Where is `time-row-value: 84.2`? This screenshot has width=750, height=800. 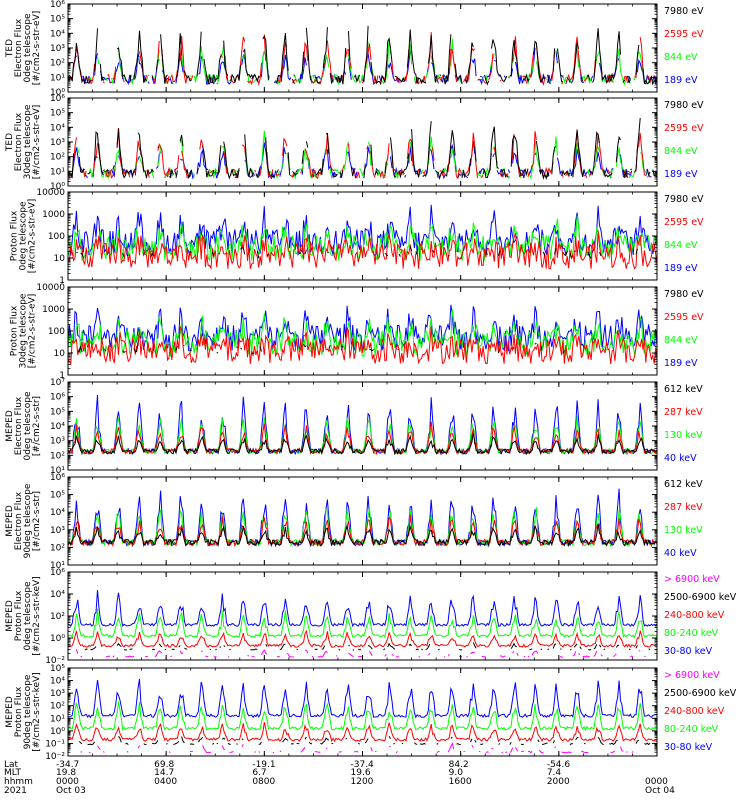 time-row-value: 84.2 is located at coordinates (459, 765).